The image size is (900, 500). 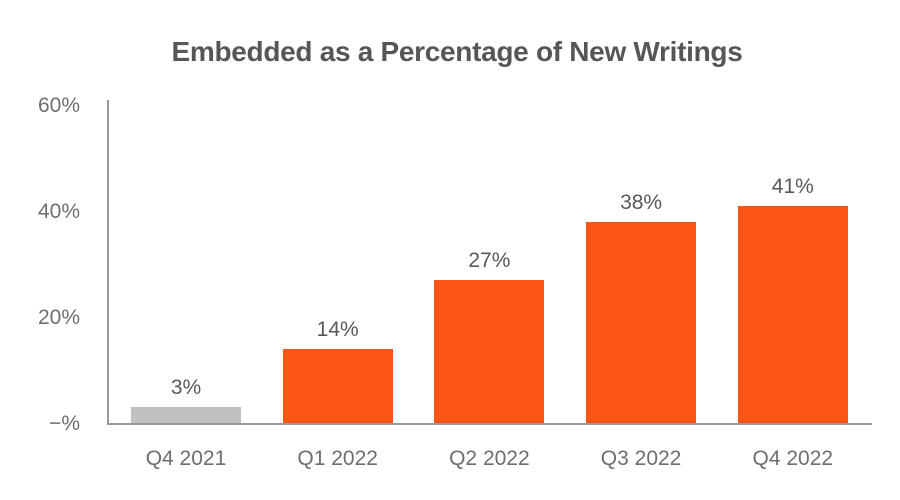 What do you see at coordinates (489, 458) in the screenshot?
I see `x-axis-tick-label: Q2 2022` at bounding box center [489, 458].